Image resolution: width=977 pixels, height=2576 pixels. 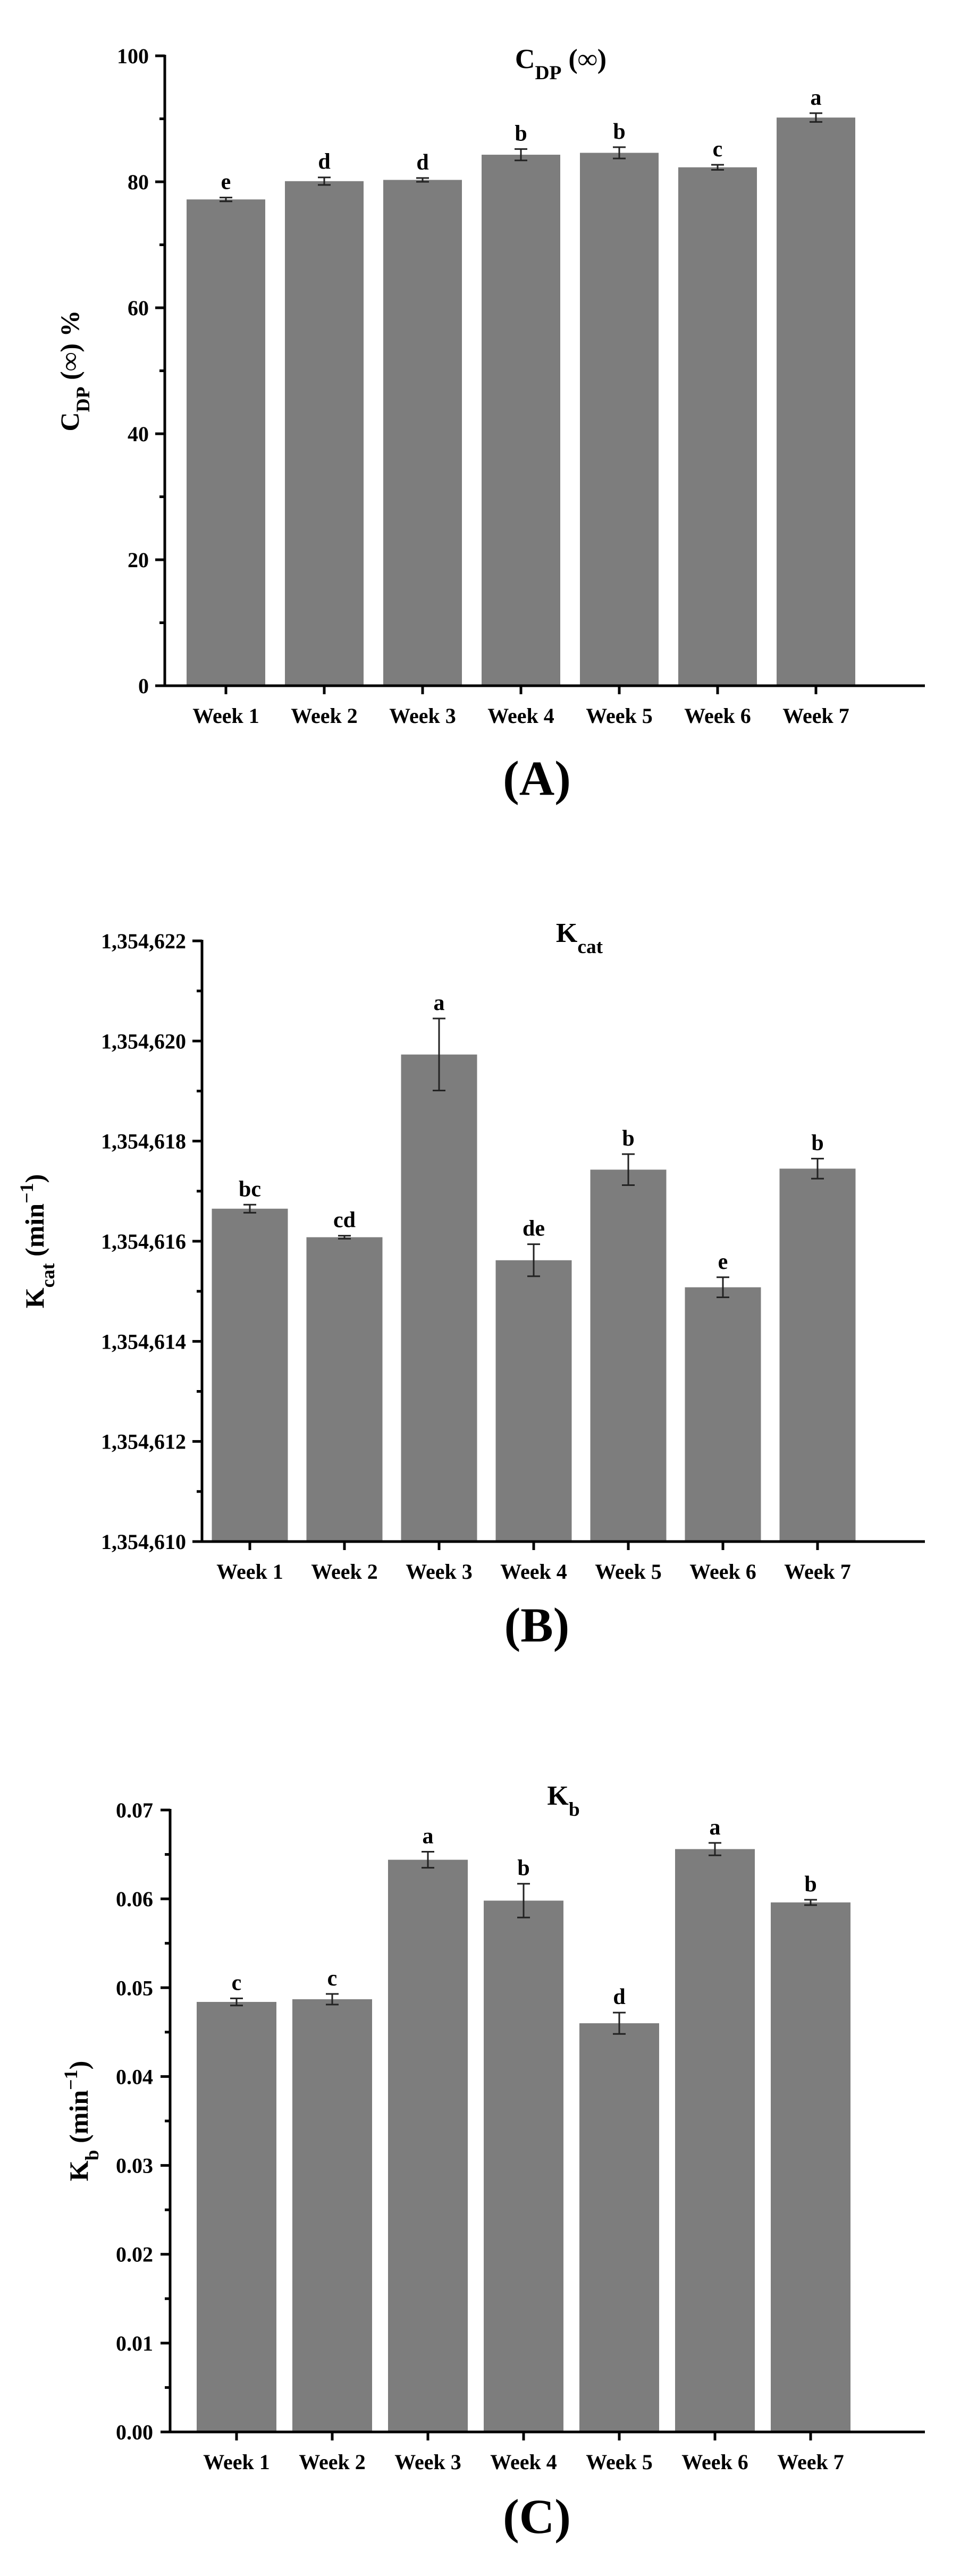 What do you see at coordinates (133, 56) in the screenshot?
I see `y-tick-label: 100` at bounding box center [133, 56].